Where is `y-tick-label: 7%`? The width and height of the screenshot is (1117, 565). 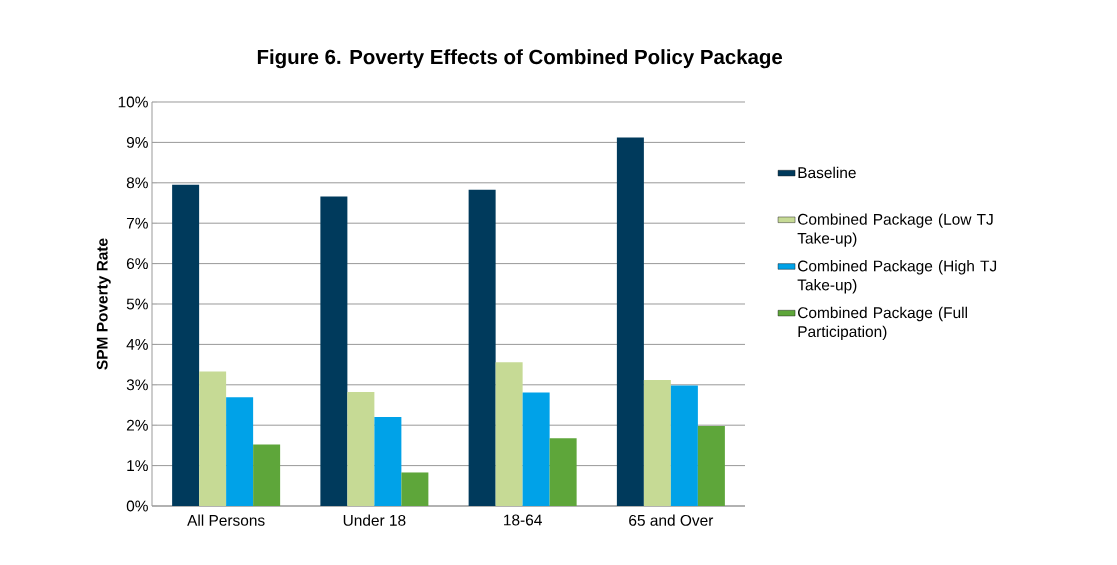 y-tick-label: 7% is located at coordinates (137, 223).